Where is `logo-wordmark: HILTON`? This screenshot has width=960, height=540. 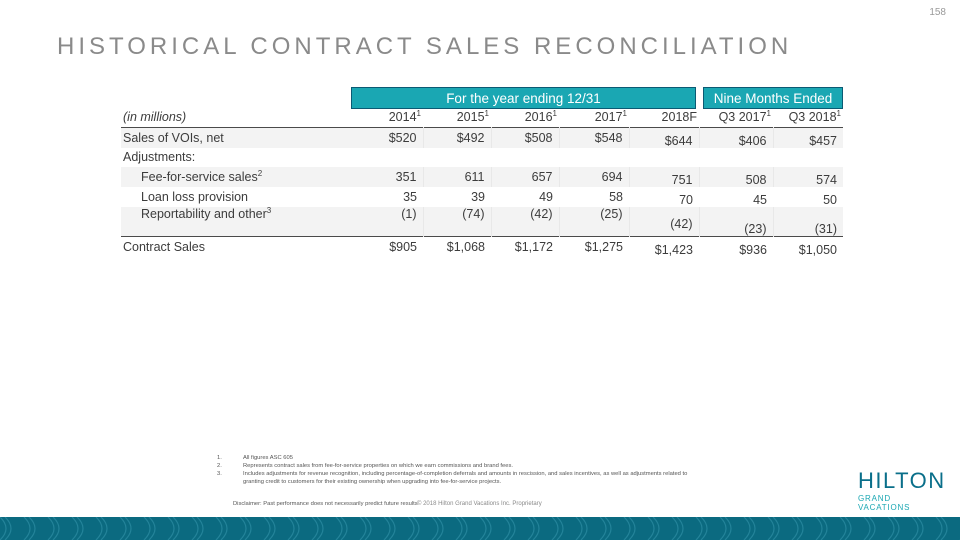
logo-wordmark: HILTON is located at coordinates (902, 480).